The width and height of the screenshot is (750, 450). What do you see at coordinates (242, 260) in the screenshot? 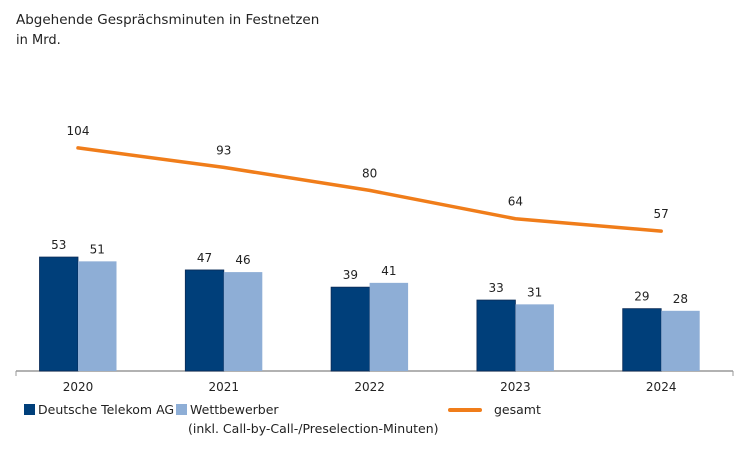
I see `data-label: 46` at bounding box center [242, 260].